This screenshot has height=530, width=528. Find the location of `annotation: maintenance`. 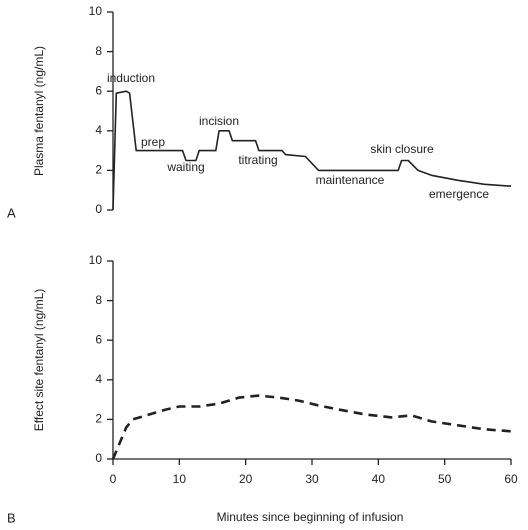

annotation: maintenance is located at coordinates (350, 180).